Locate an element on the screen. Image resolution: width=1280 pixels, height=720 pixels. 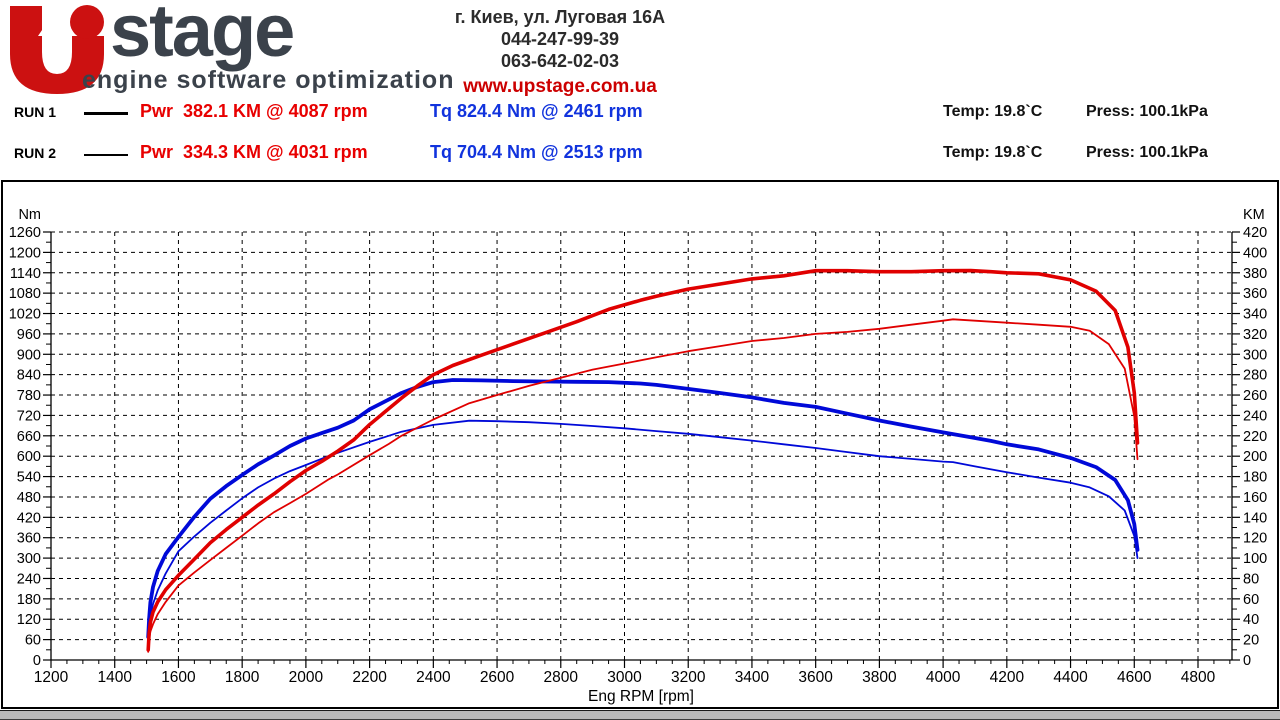
bottom-scrollbar is located at coordinates (640, 715).